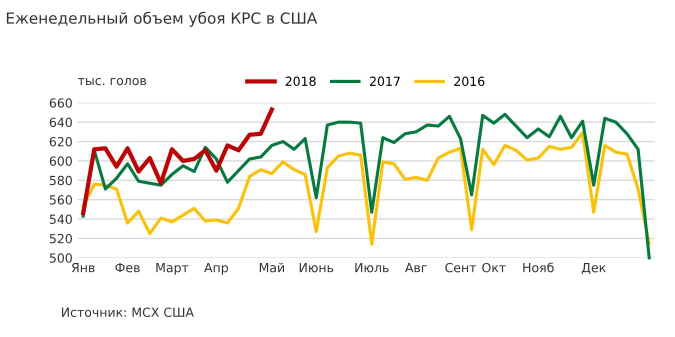  I want to click on chart-title: Еженедельный объем убоя КРС в США, so click(162, 19).